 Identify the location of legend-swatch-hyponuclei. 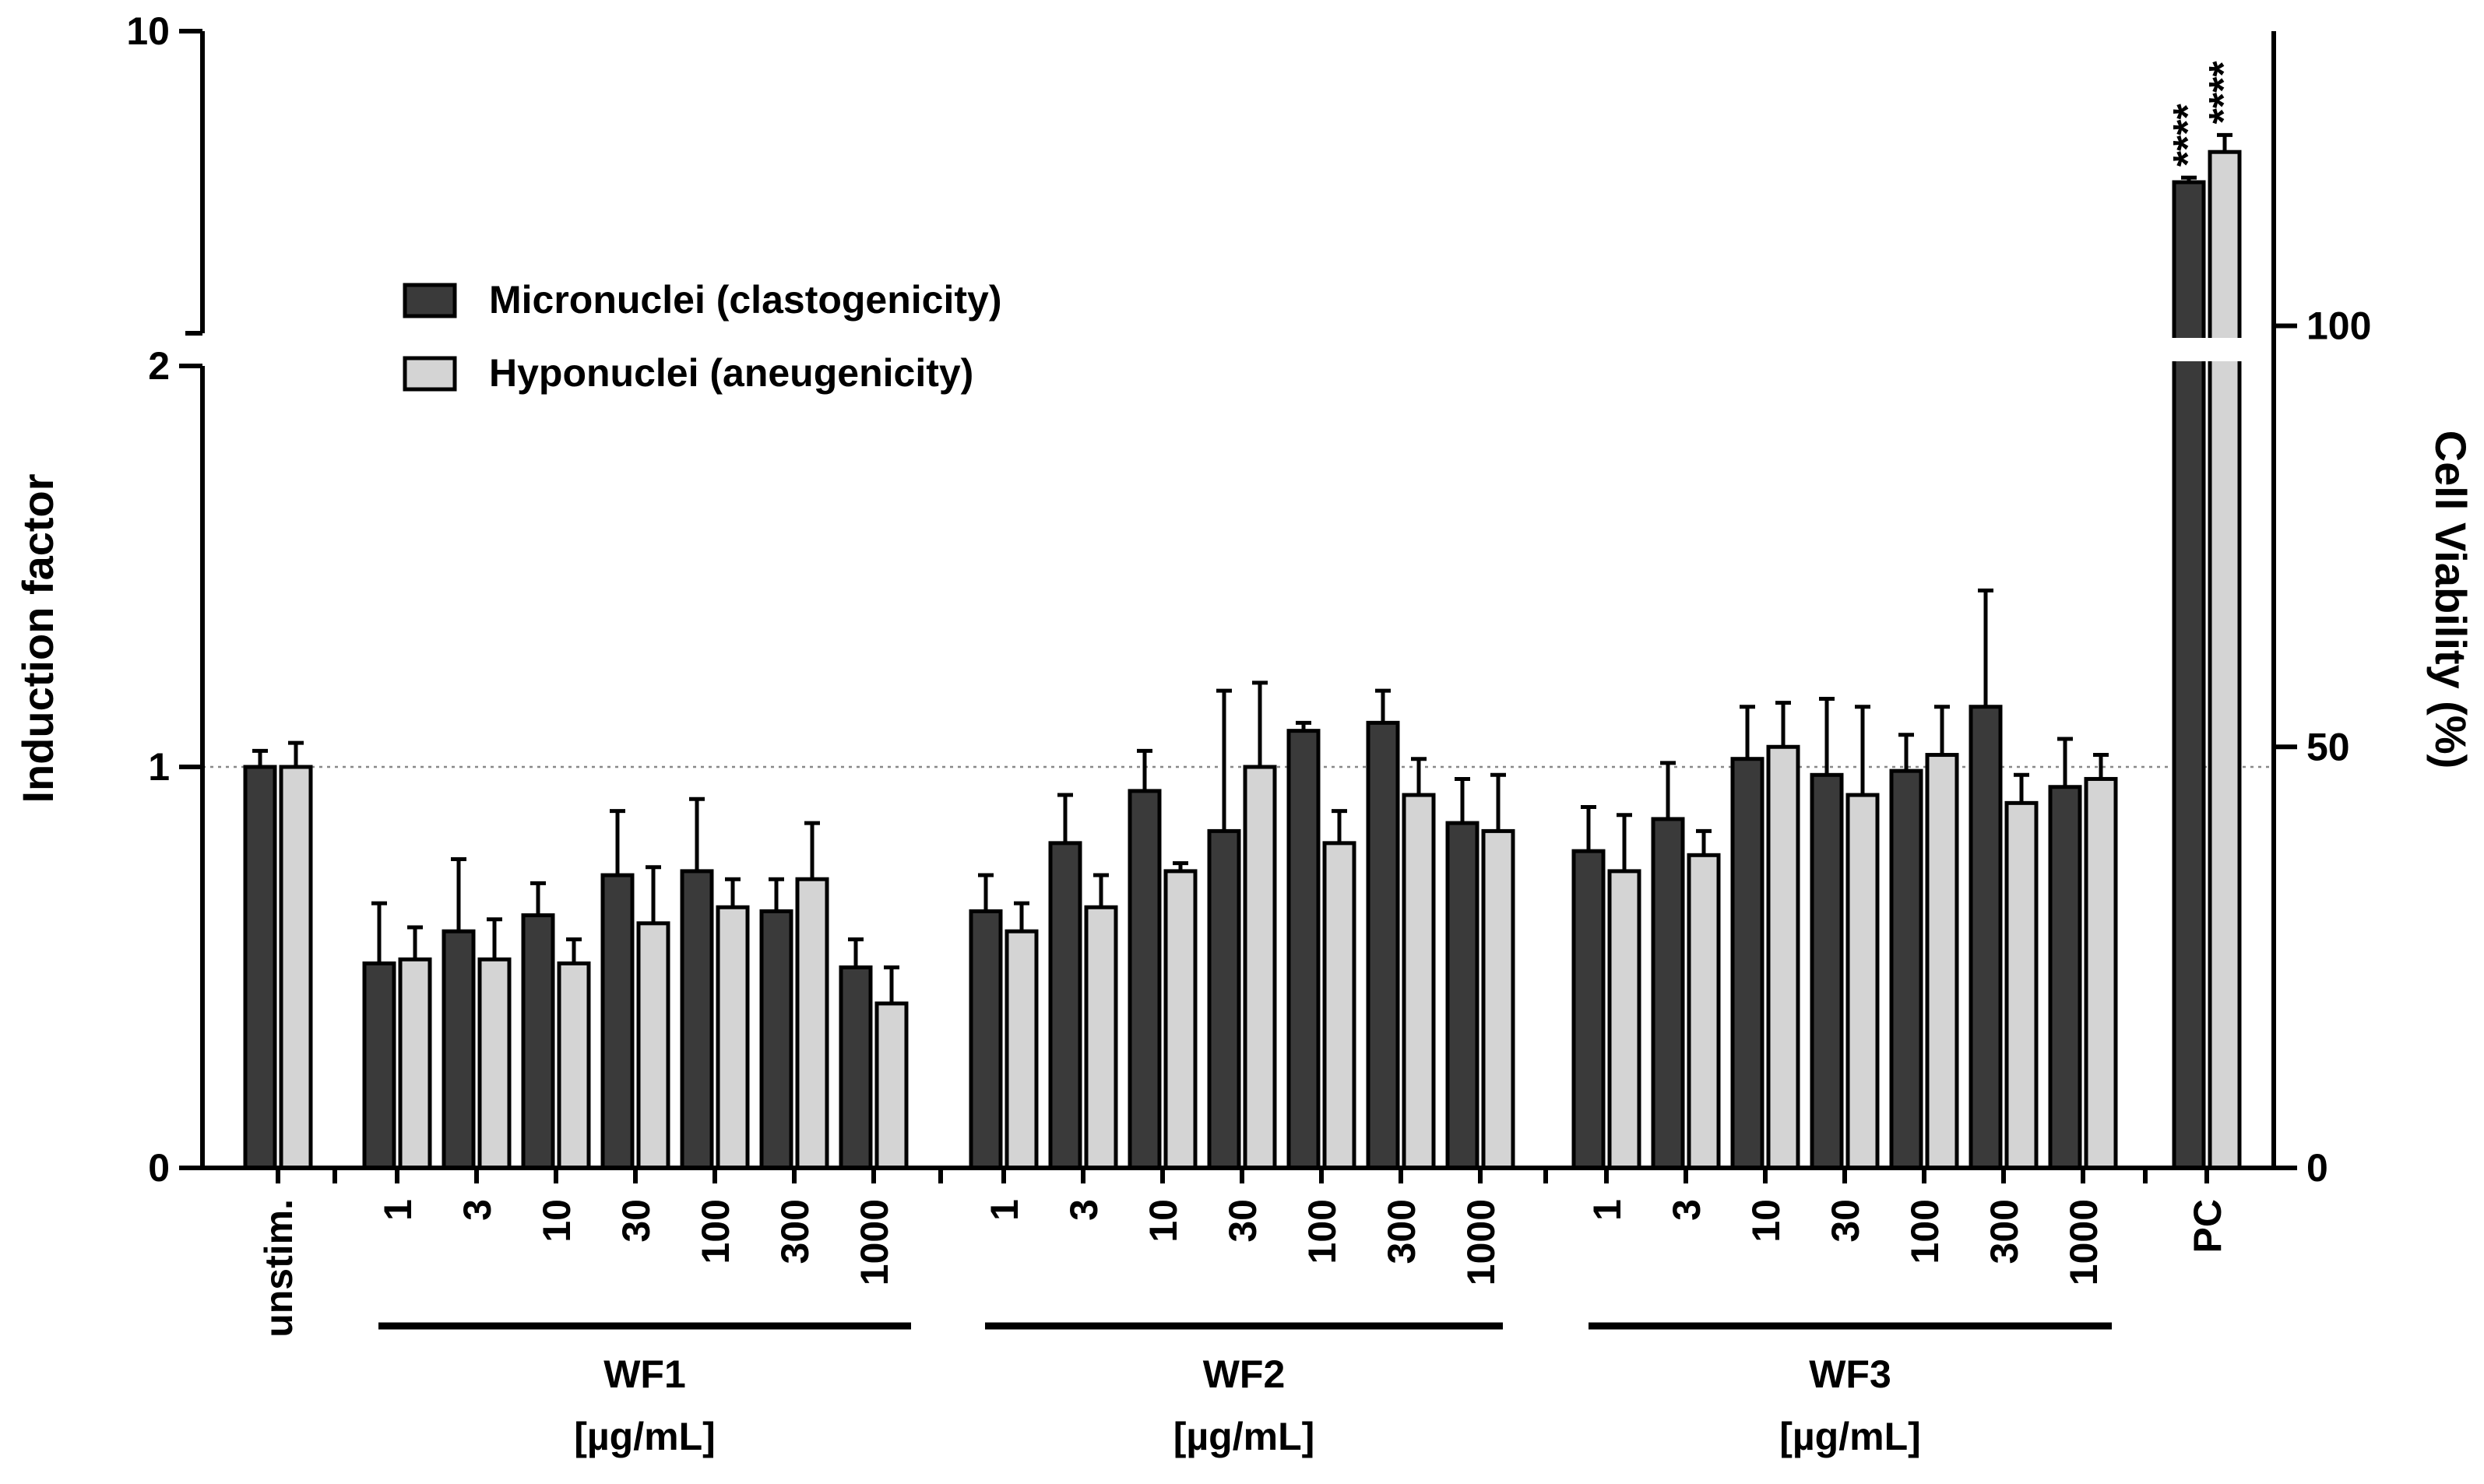
(430, 374).